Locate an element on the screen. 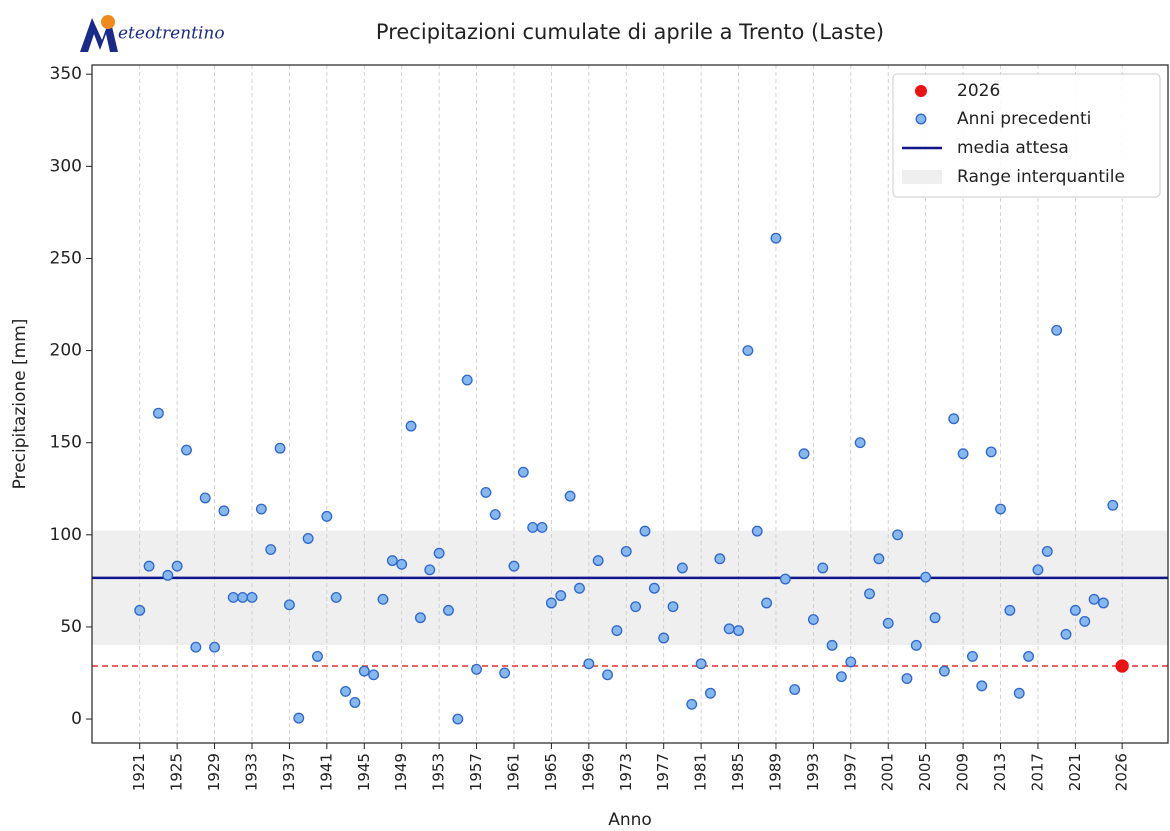 This screenshot has height=831, width=1170. legend-label: Anni precedenti is located at coordinates (1024, 119).